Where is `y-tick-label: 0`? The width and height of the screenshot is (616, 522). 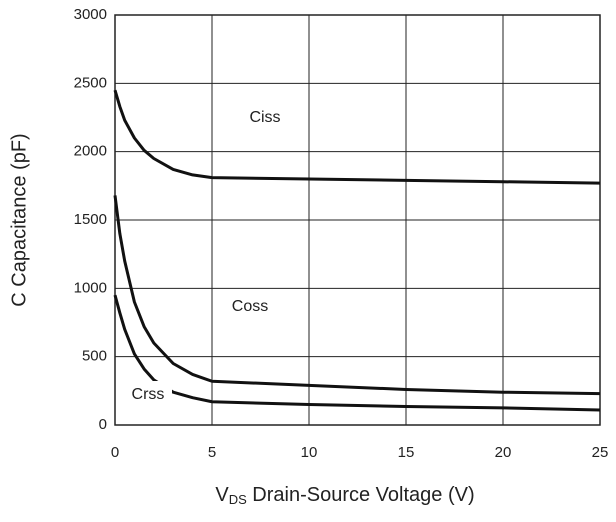
y-tick-label: 0 is located at coordinates (103, 424).